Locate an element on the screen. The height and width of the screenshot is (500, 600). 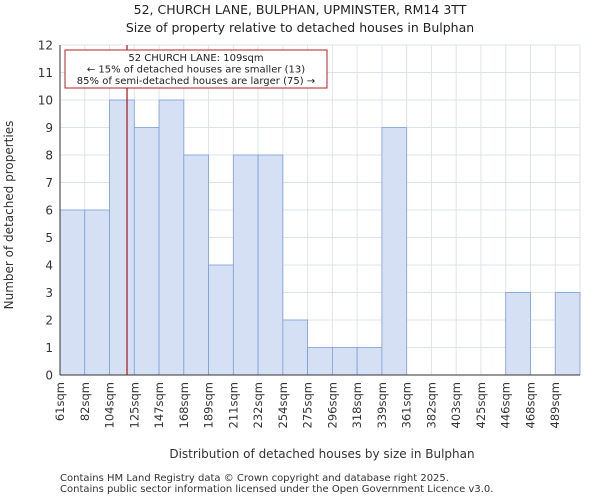
y-tick-label: 10 is located at coordinates (45, 101).